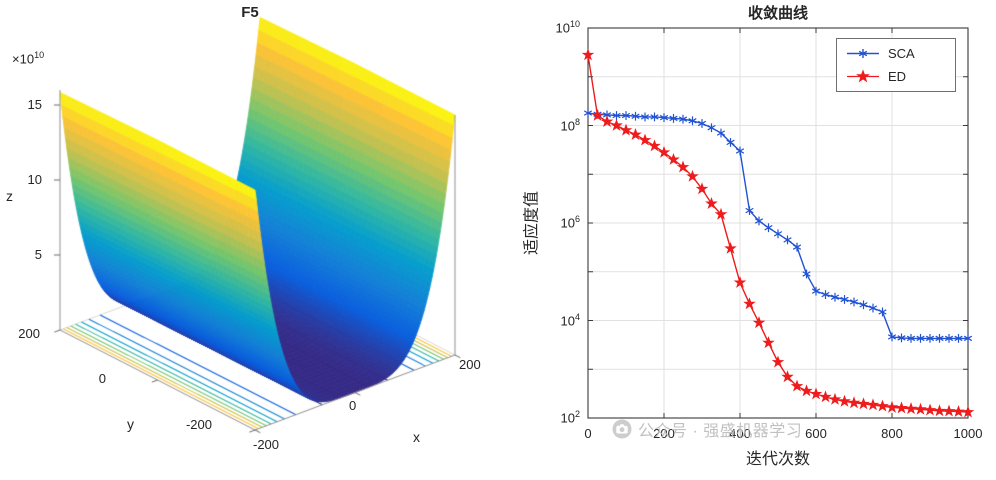 The image size is (996, 480). I want to click on z-axis-scale-label: ×10¹⁰, so click(28, 58).